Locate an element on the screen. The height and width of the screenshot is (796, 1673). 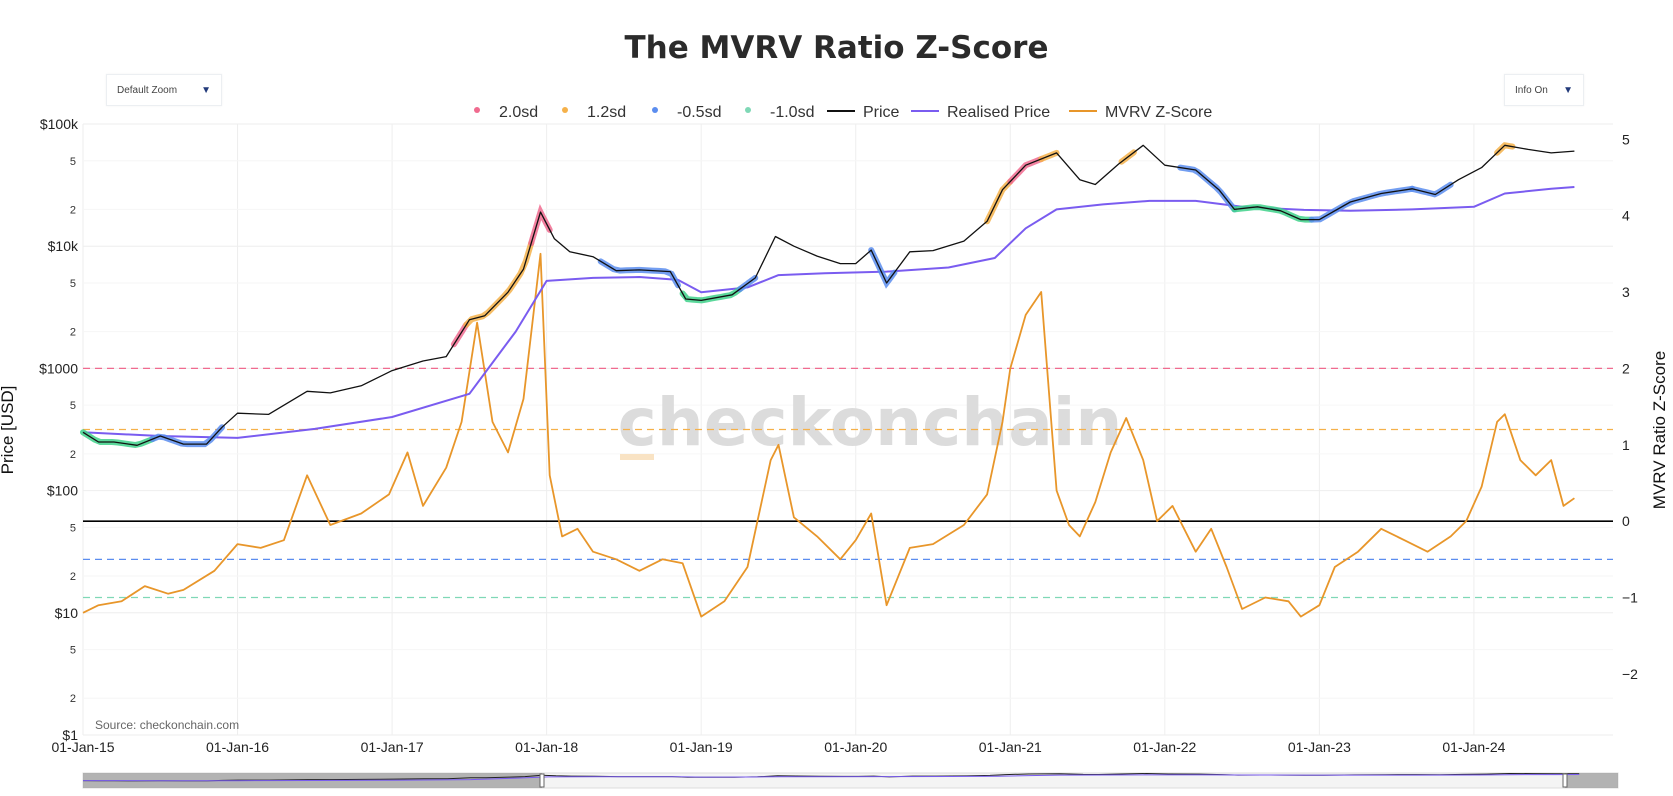
legend-item--1-0sd: -1.0sd is located at coordinates (779, 112).